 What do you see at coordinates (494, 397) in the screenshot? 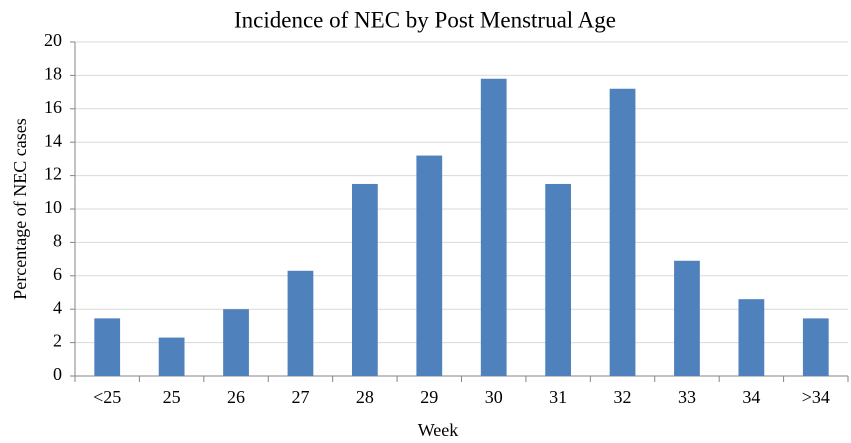
I see `x-tick-label: 30` at bounding box center [494, 397].